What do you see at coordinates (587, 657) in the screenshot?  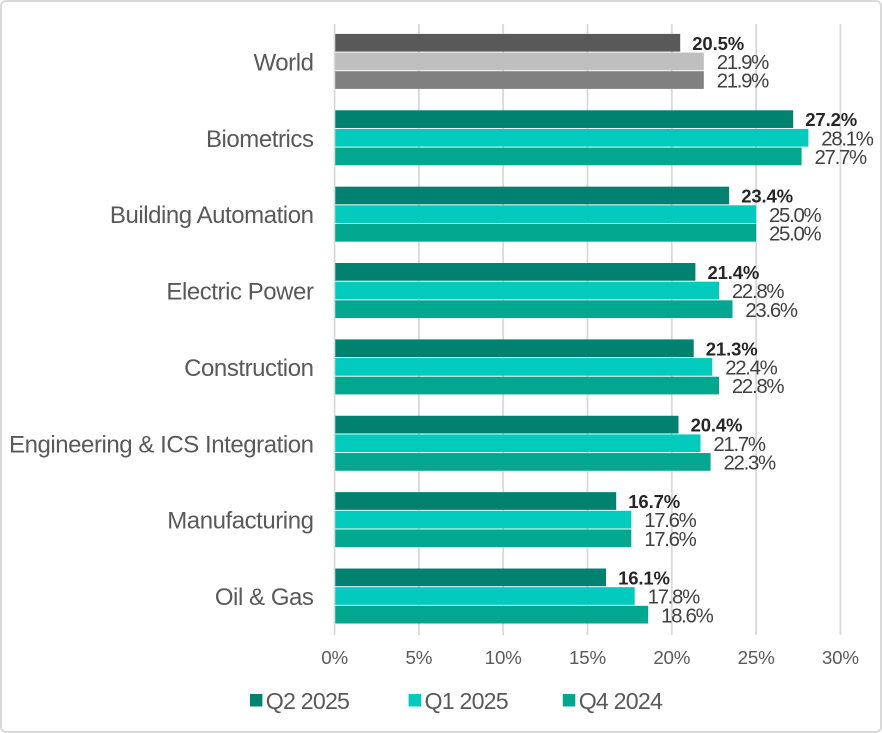 I see `svg-text: 15%` at bounding box center [587, 657].